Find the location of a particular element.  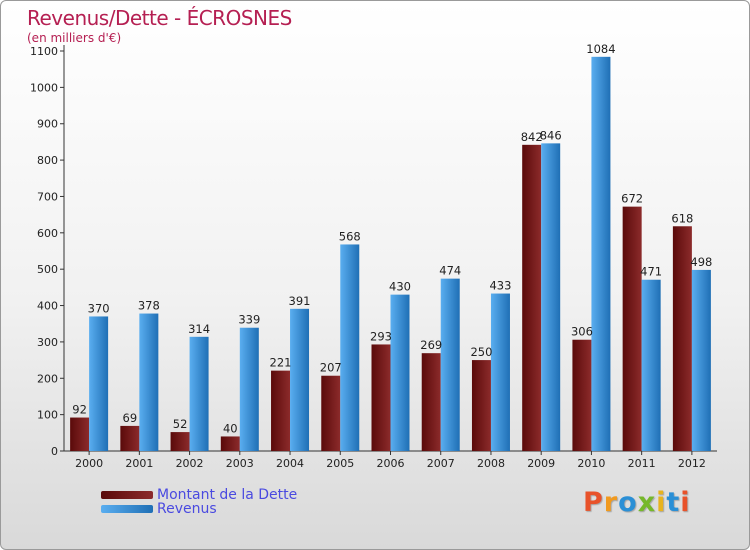

x-tick-label: 2003 is located at coordinates (240, 463).